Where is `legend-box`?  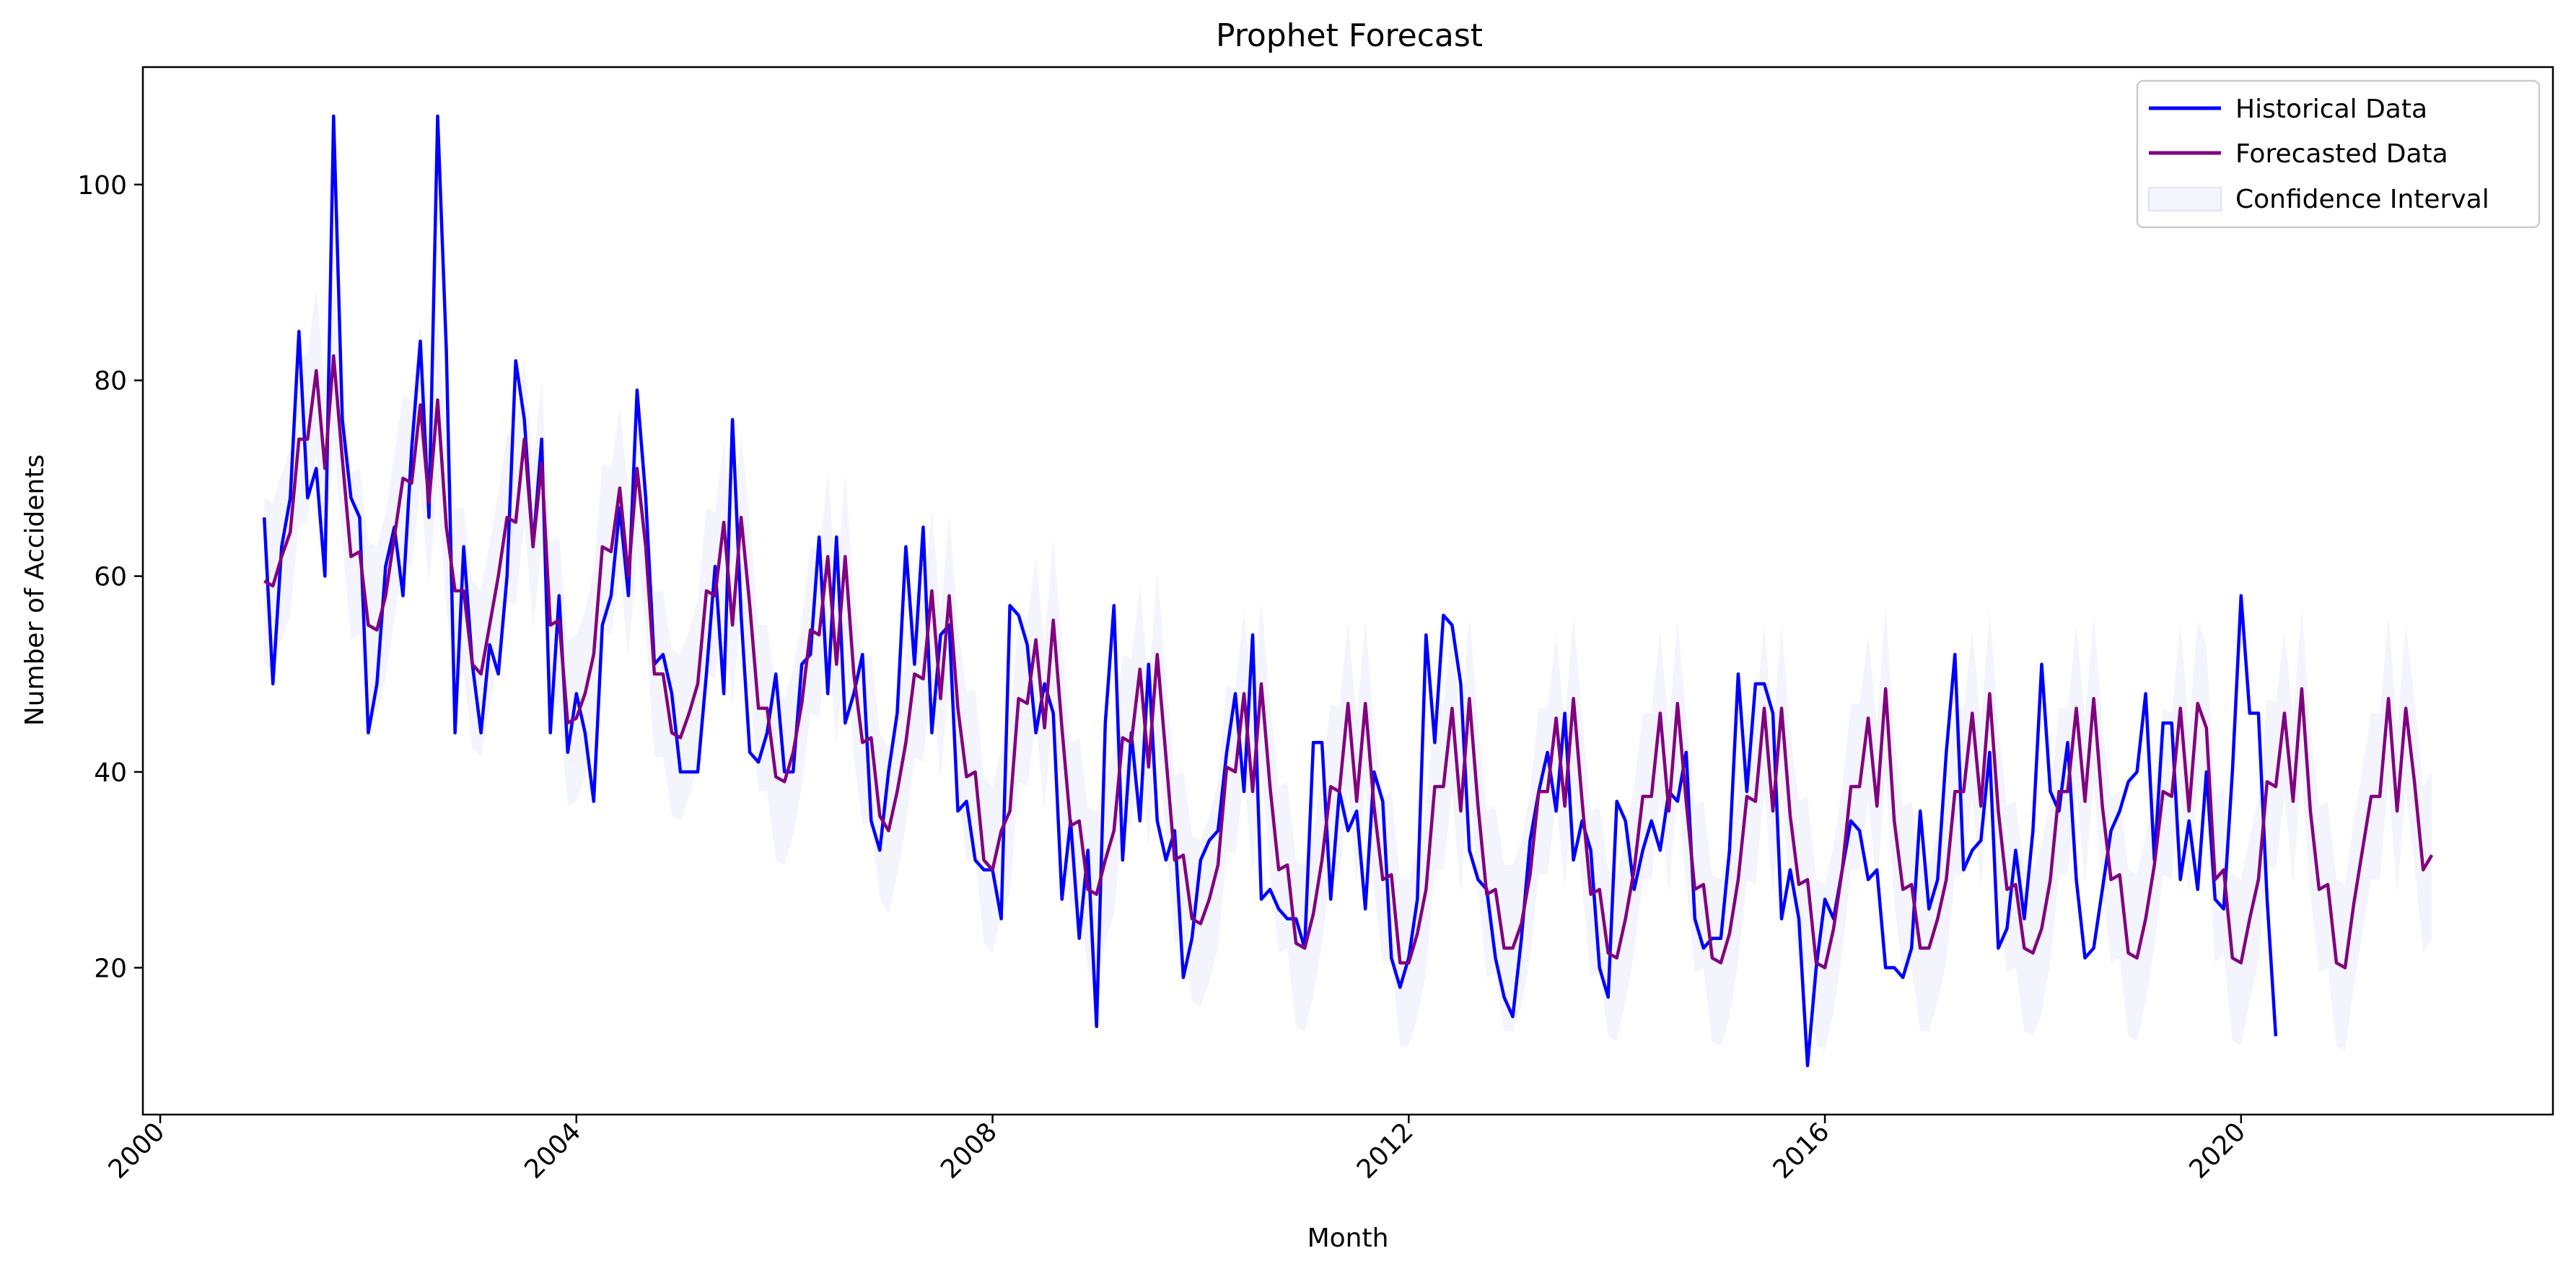
legend-box is located at coordinates (2338, 154).